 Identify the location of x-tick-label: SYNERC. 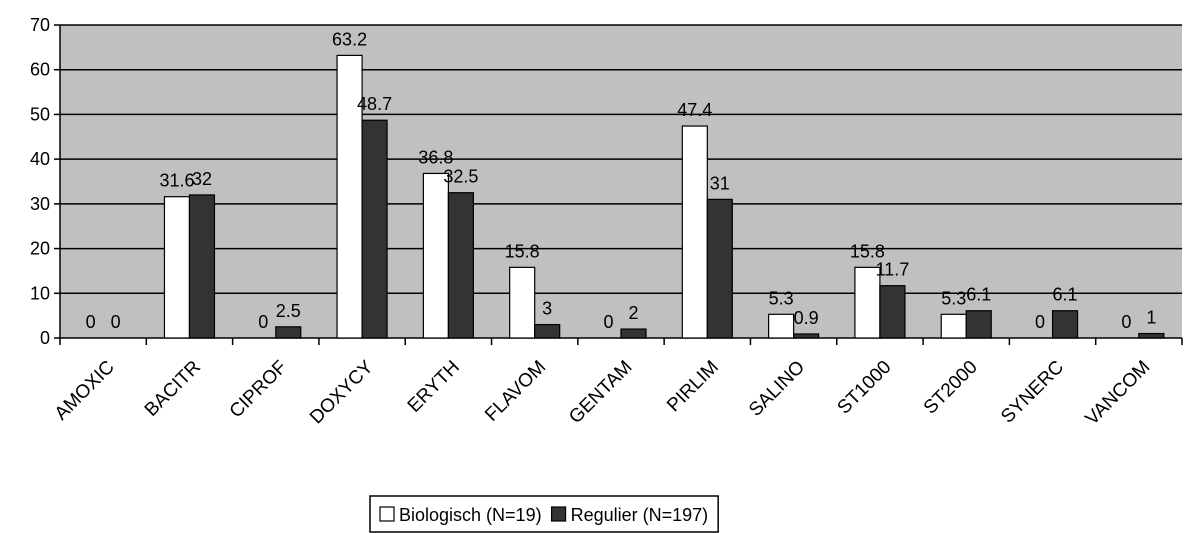
(1032, 392).